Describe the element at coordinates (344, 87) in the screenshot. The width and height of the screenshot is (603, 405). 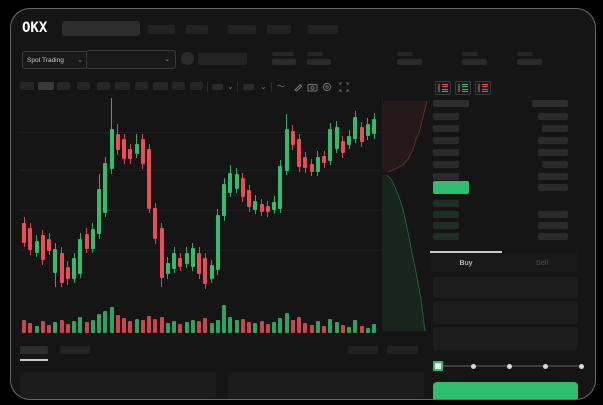
I see `fullscreen-icon` at that location.